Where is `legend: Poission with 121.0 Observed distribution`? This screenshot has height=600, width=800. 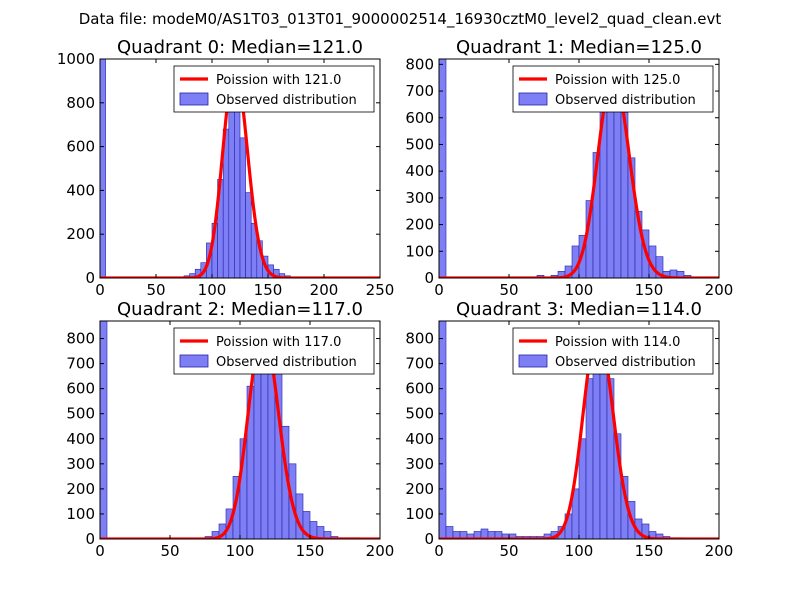
legend: Poission with 121.0 Observed distribution is located at coordinates (274, 89).